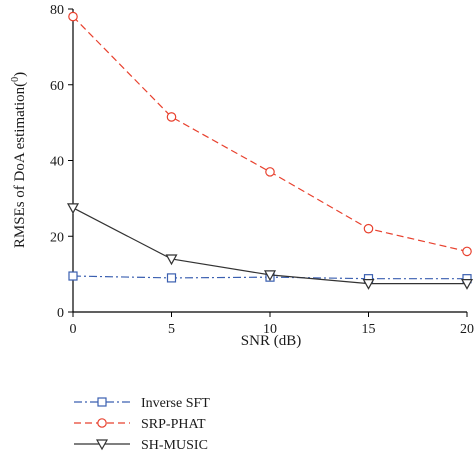 This screenshot has height=458, width=474. Describe the element at coordinates (73, 329) in the screenshot. I see `x-tick-label: 0` at that location.